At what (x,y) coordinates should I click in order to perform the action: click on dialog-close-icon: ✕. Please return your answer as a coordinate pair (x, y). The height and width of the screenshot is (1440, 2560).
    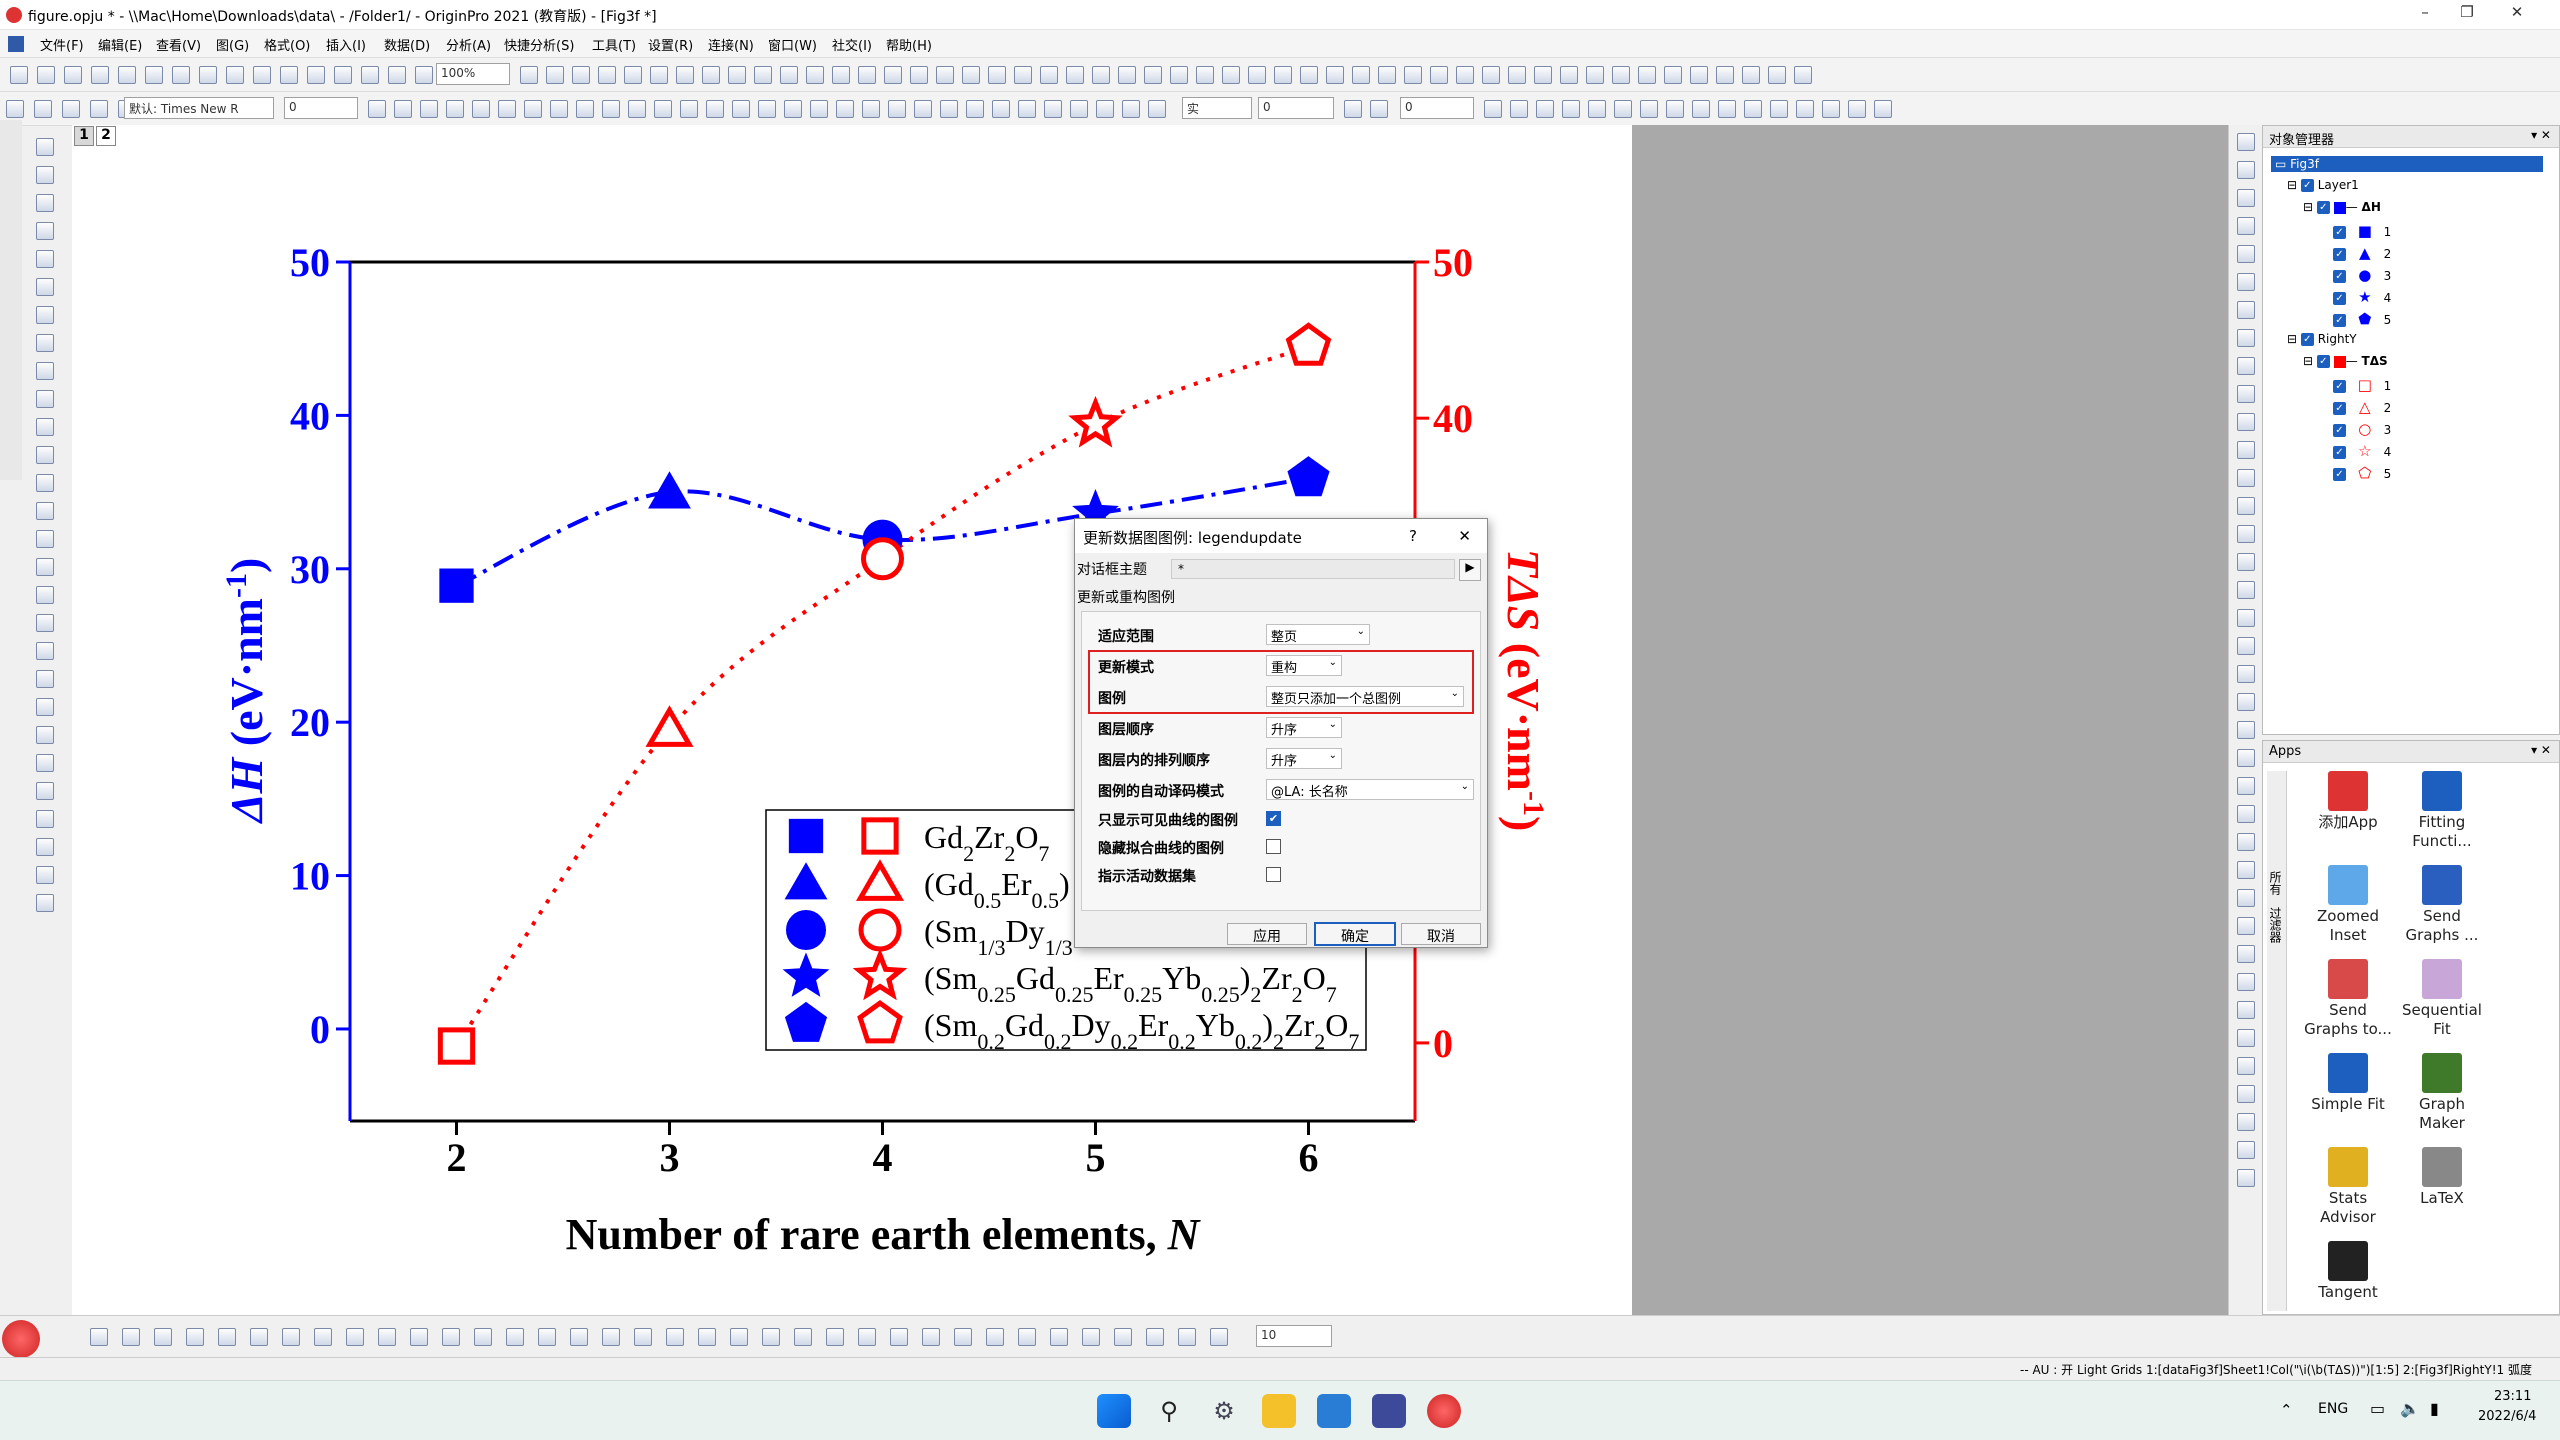
    Looking at the image, I should click on (1464, 536).